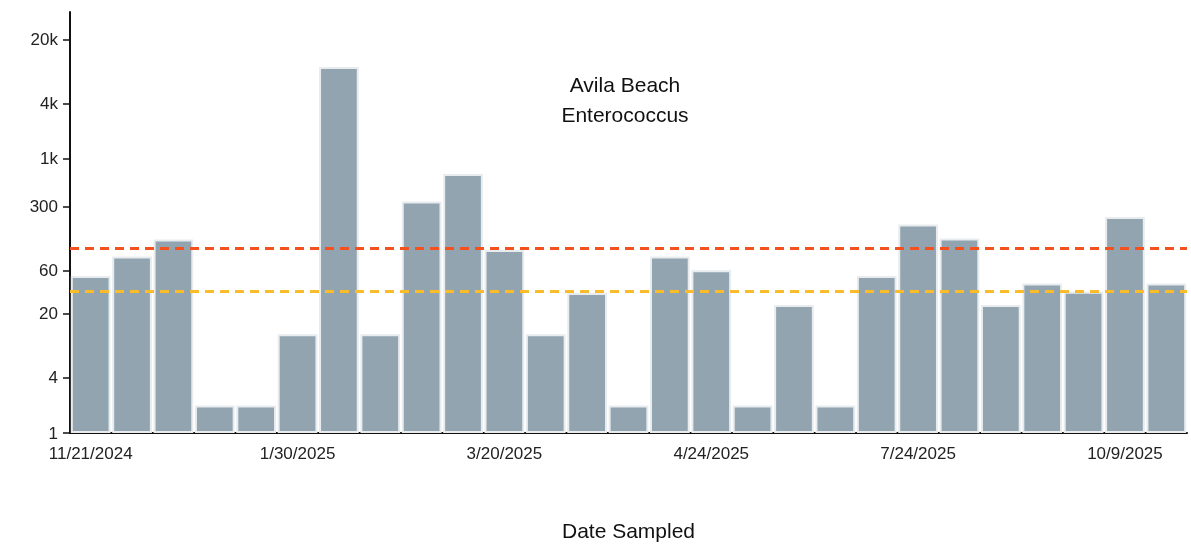 The height and width of the screenshot is (546, 1191). Describe the element at coordinates (53, 433) in the screenshot. I see `y-tick-label: 1` at that location.